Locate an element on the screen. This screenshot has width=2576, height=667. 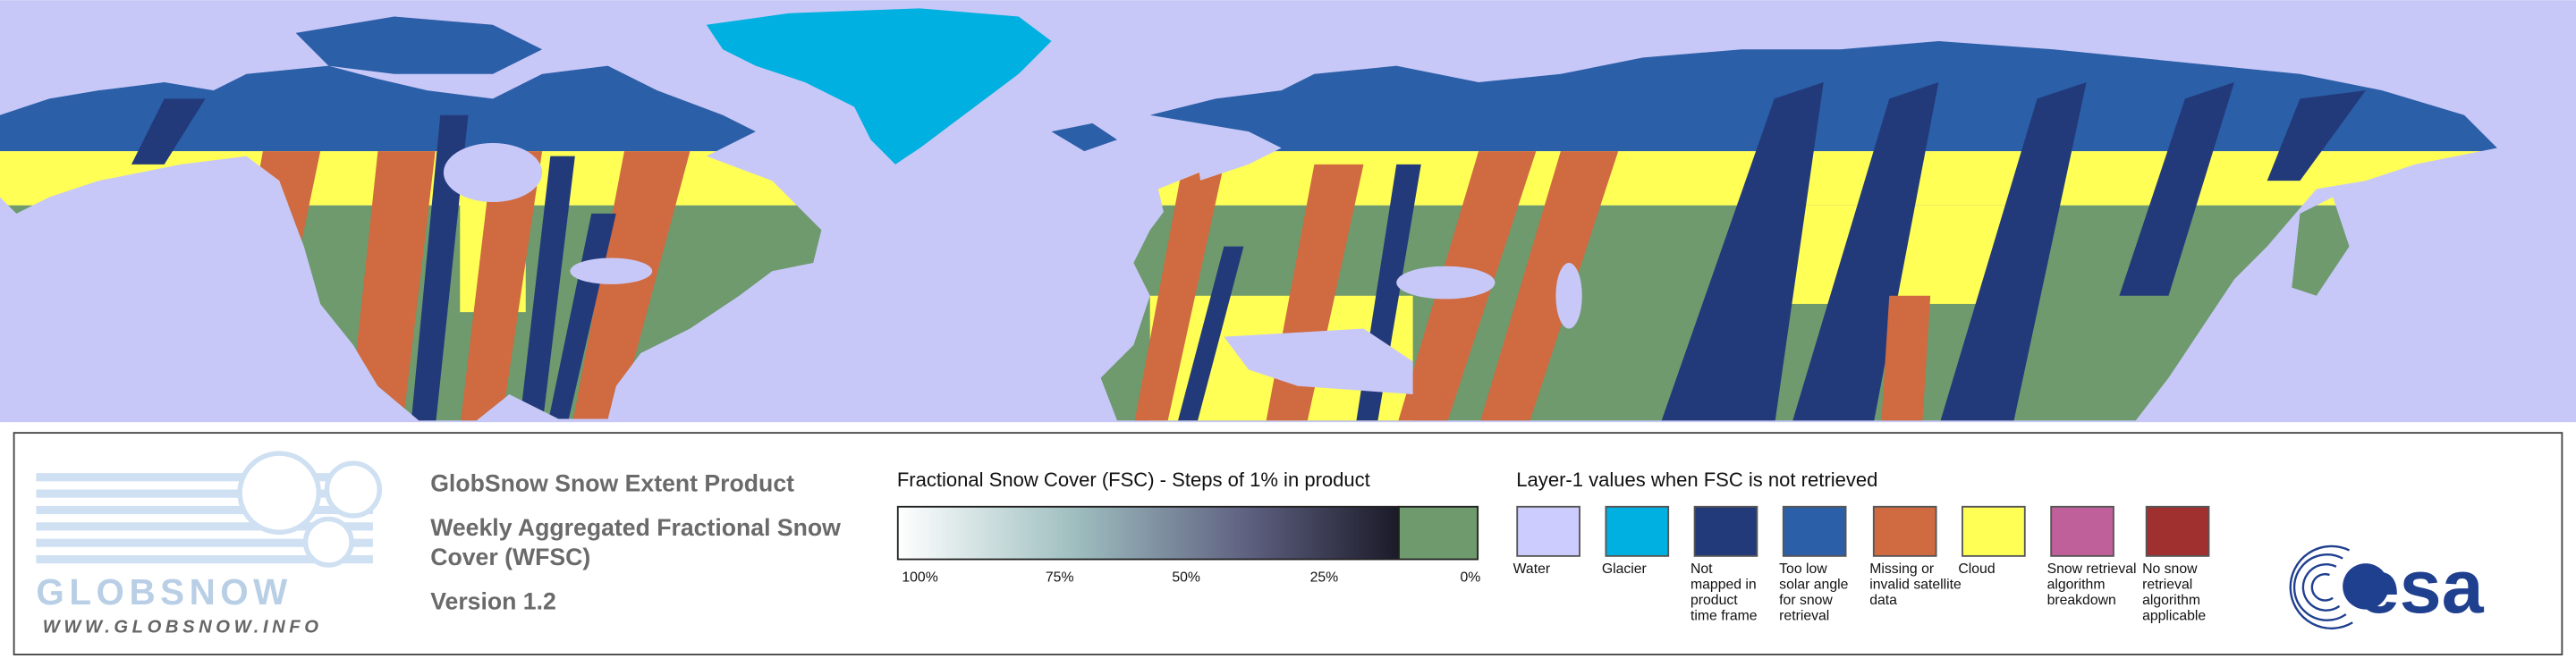
class-label: Water is located at coordinates (1532, 569).